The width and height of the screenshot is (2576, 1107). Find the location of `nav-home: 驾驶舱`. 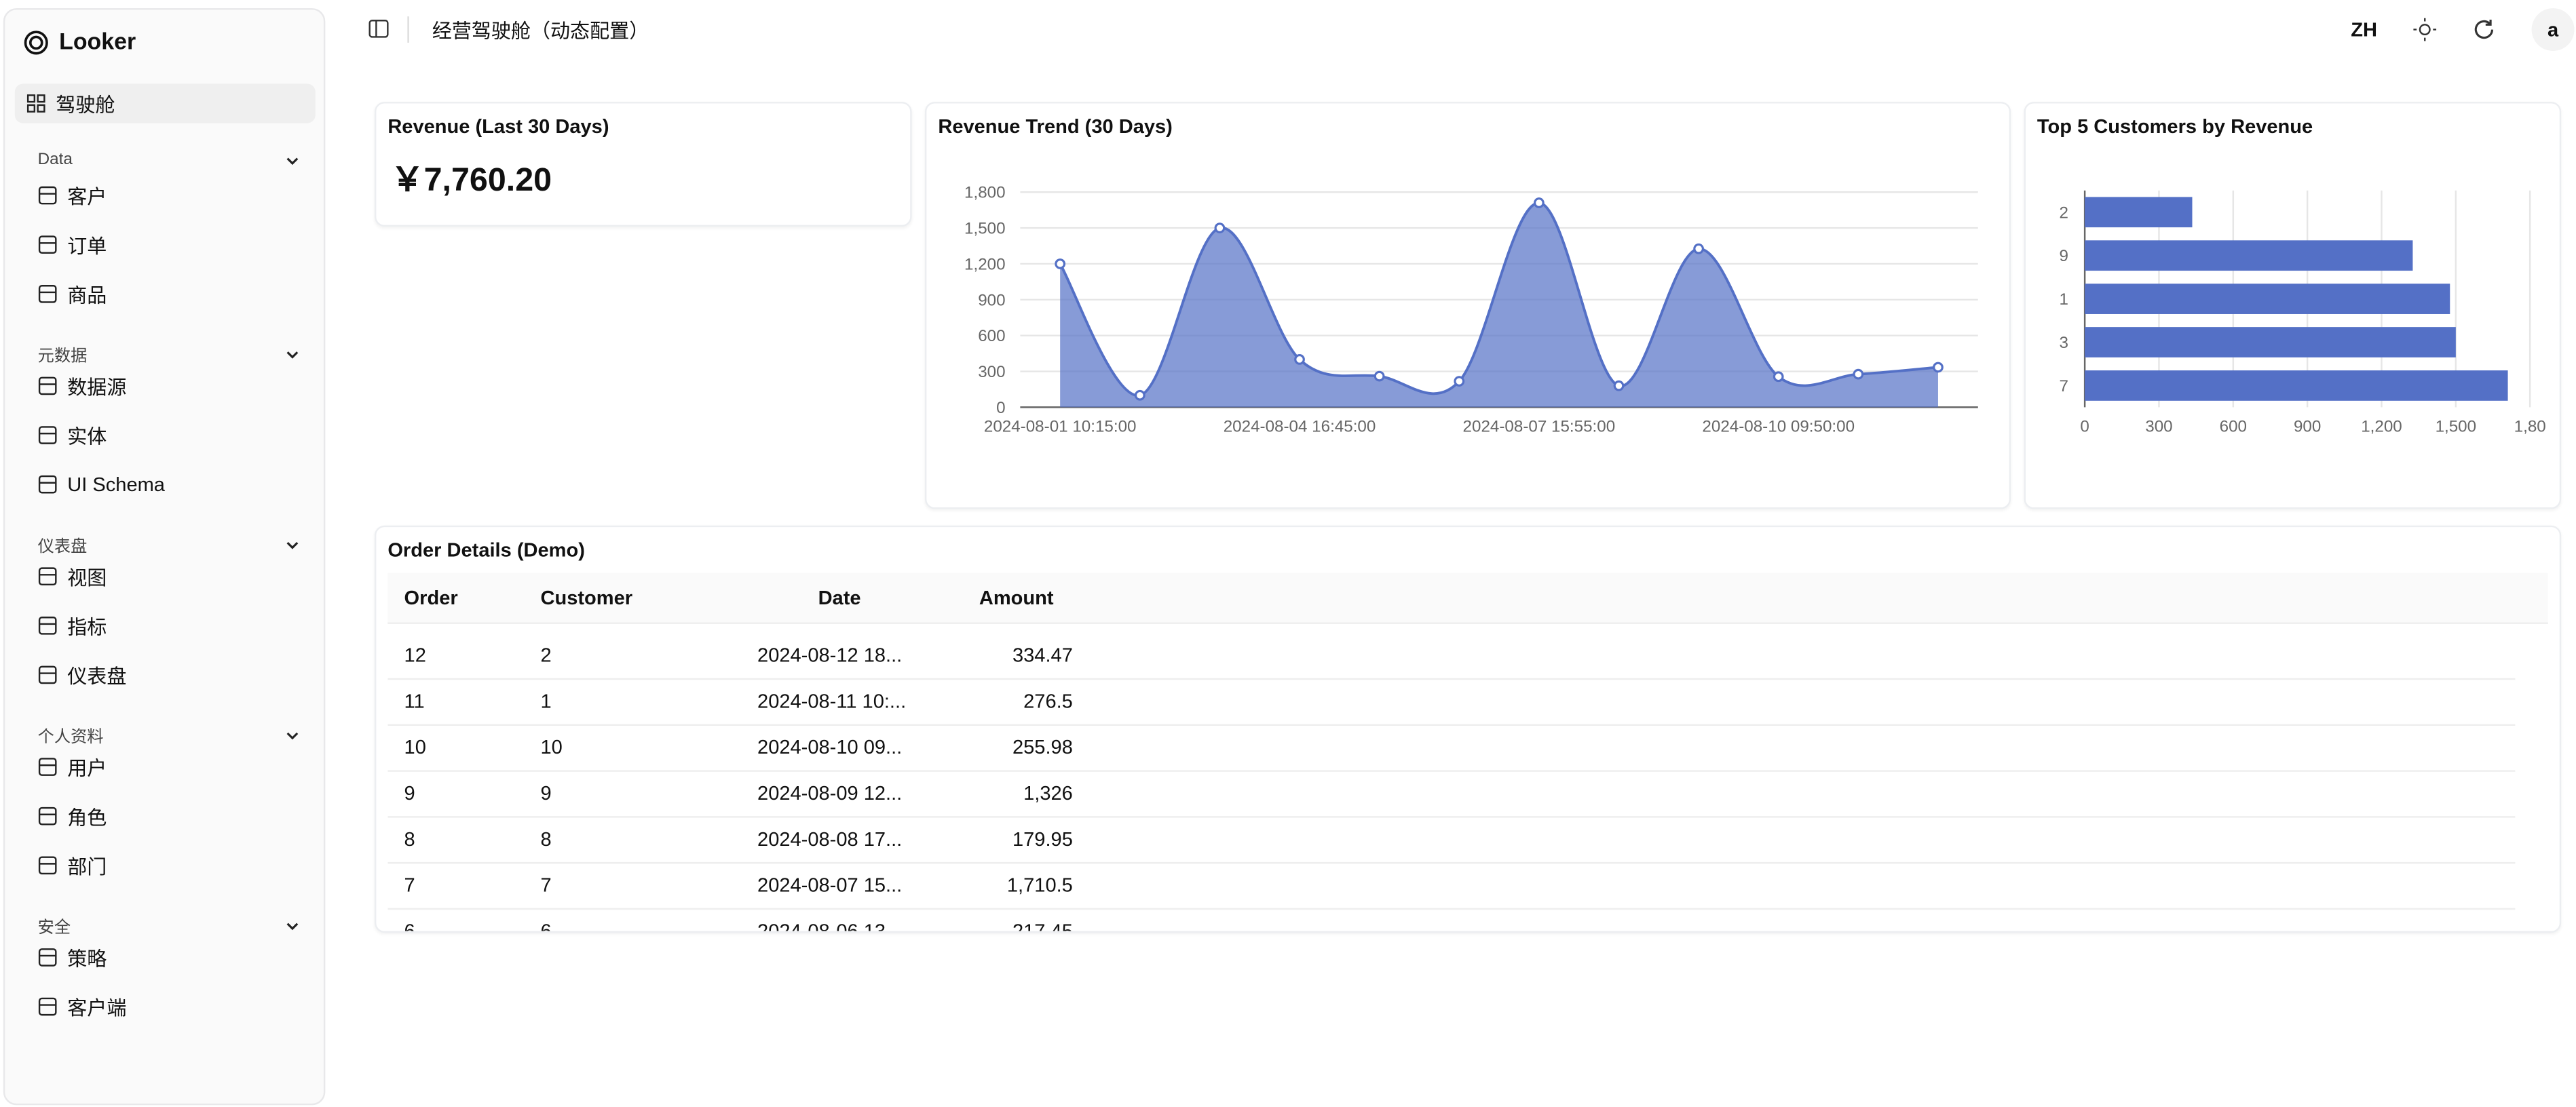

nav-home: 驾驶舱 is located at coordinates (70, 103).